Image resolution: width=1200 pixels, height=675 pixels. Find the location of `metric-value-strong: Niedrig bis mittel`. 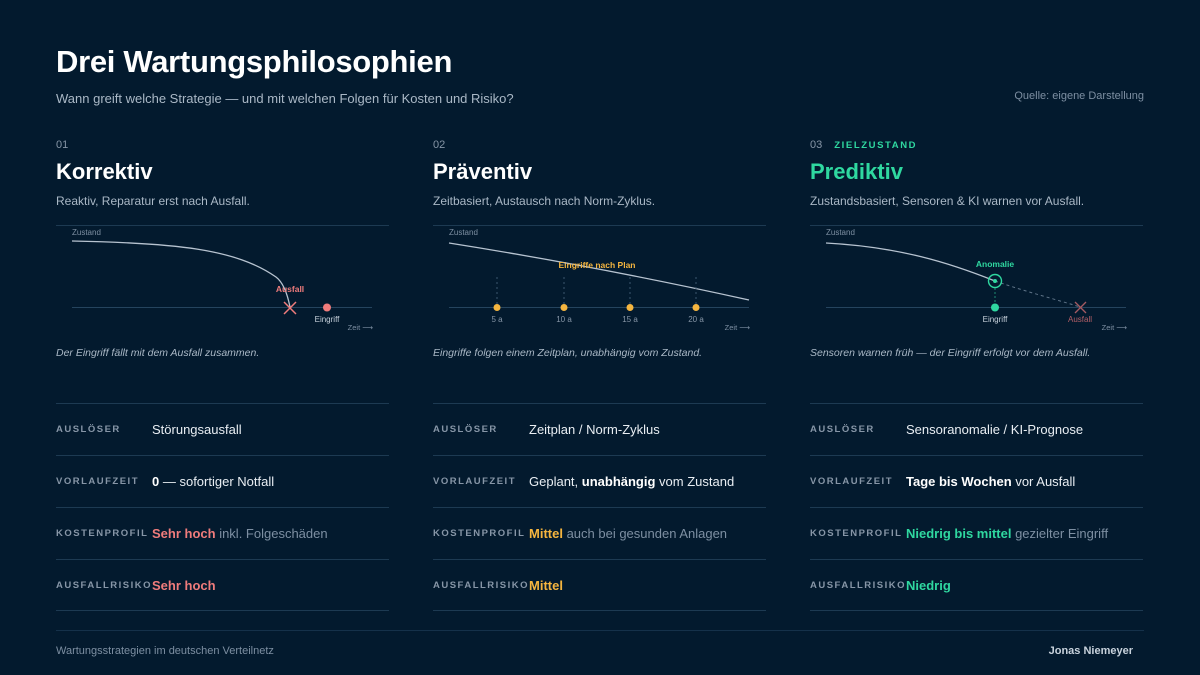

metric-value-strong: Niedrig bis mittel is located at coordinates (959, 533).